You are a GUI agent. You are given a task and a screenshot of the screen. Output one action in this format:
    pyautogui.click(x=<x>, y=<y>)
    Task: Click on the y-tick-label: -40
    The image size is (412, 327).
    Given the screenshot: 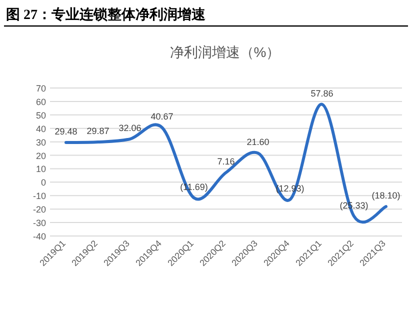 What is the action you would take?
    pyautogui.click(x=39, y=237)
    